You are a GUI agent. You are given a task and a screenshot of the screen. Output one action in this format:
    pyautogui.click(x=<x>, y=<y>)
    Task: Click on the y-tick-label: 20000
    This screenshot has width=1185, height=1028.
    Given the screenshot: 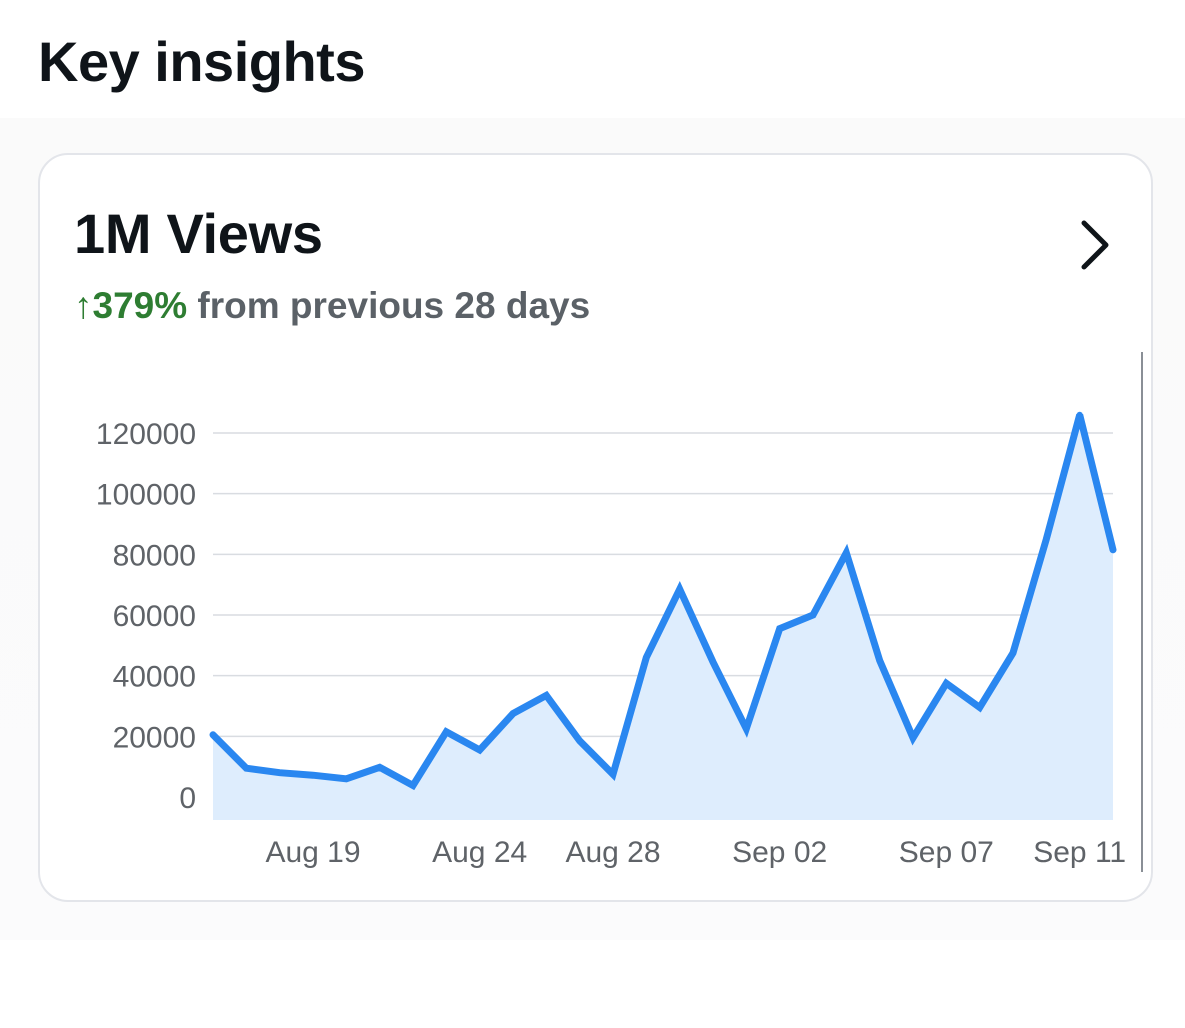 What is the action you would take?
    pyautogui.click(x=154, y=737)
    